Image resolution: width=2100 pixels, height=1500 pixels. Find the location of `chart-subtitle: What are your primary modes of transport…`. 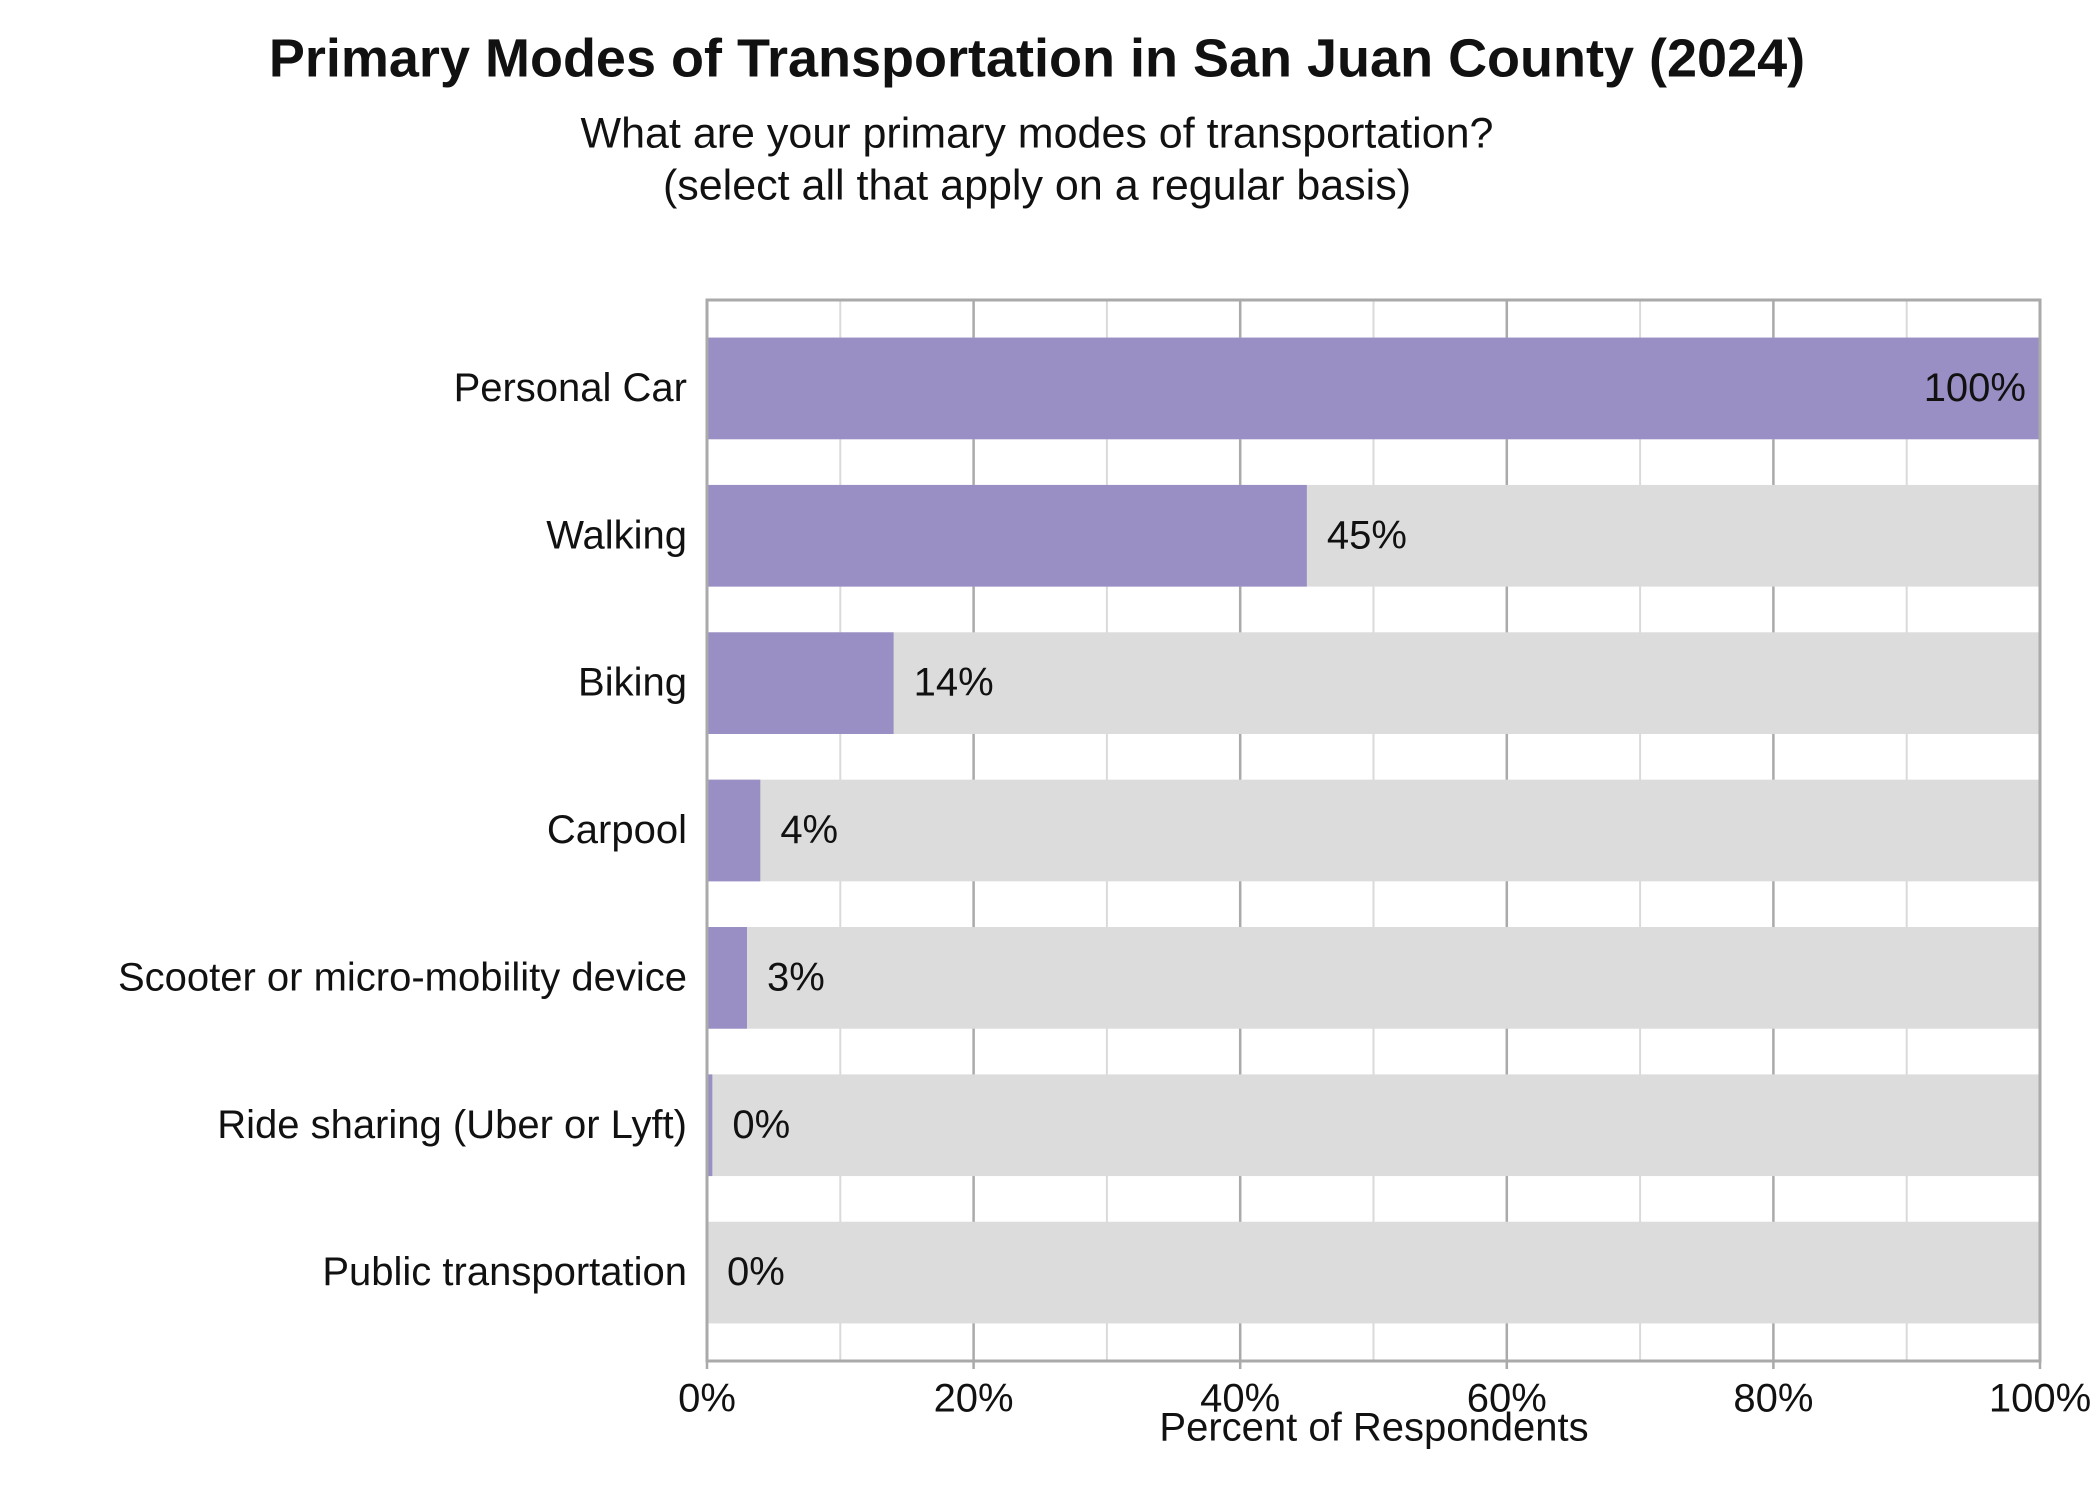

chart-subtitle: What are your primary modes of transport… is located at coordinates (1037, 133).